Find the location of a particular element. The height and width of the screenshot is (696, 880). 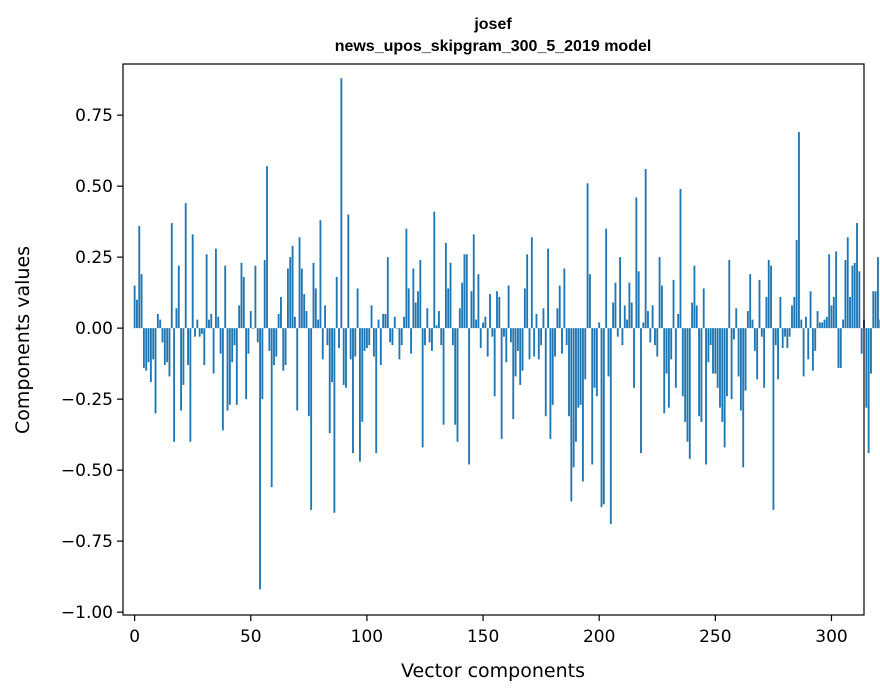

y-tick-label: 0.75 is located at coordinates (94, 116).